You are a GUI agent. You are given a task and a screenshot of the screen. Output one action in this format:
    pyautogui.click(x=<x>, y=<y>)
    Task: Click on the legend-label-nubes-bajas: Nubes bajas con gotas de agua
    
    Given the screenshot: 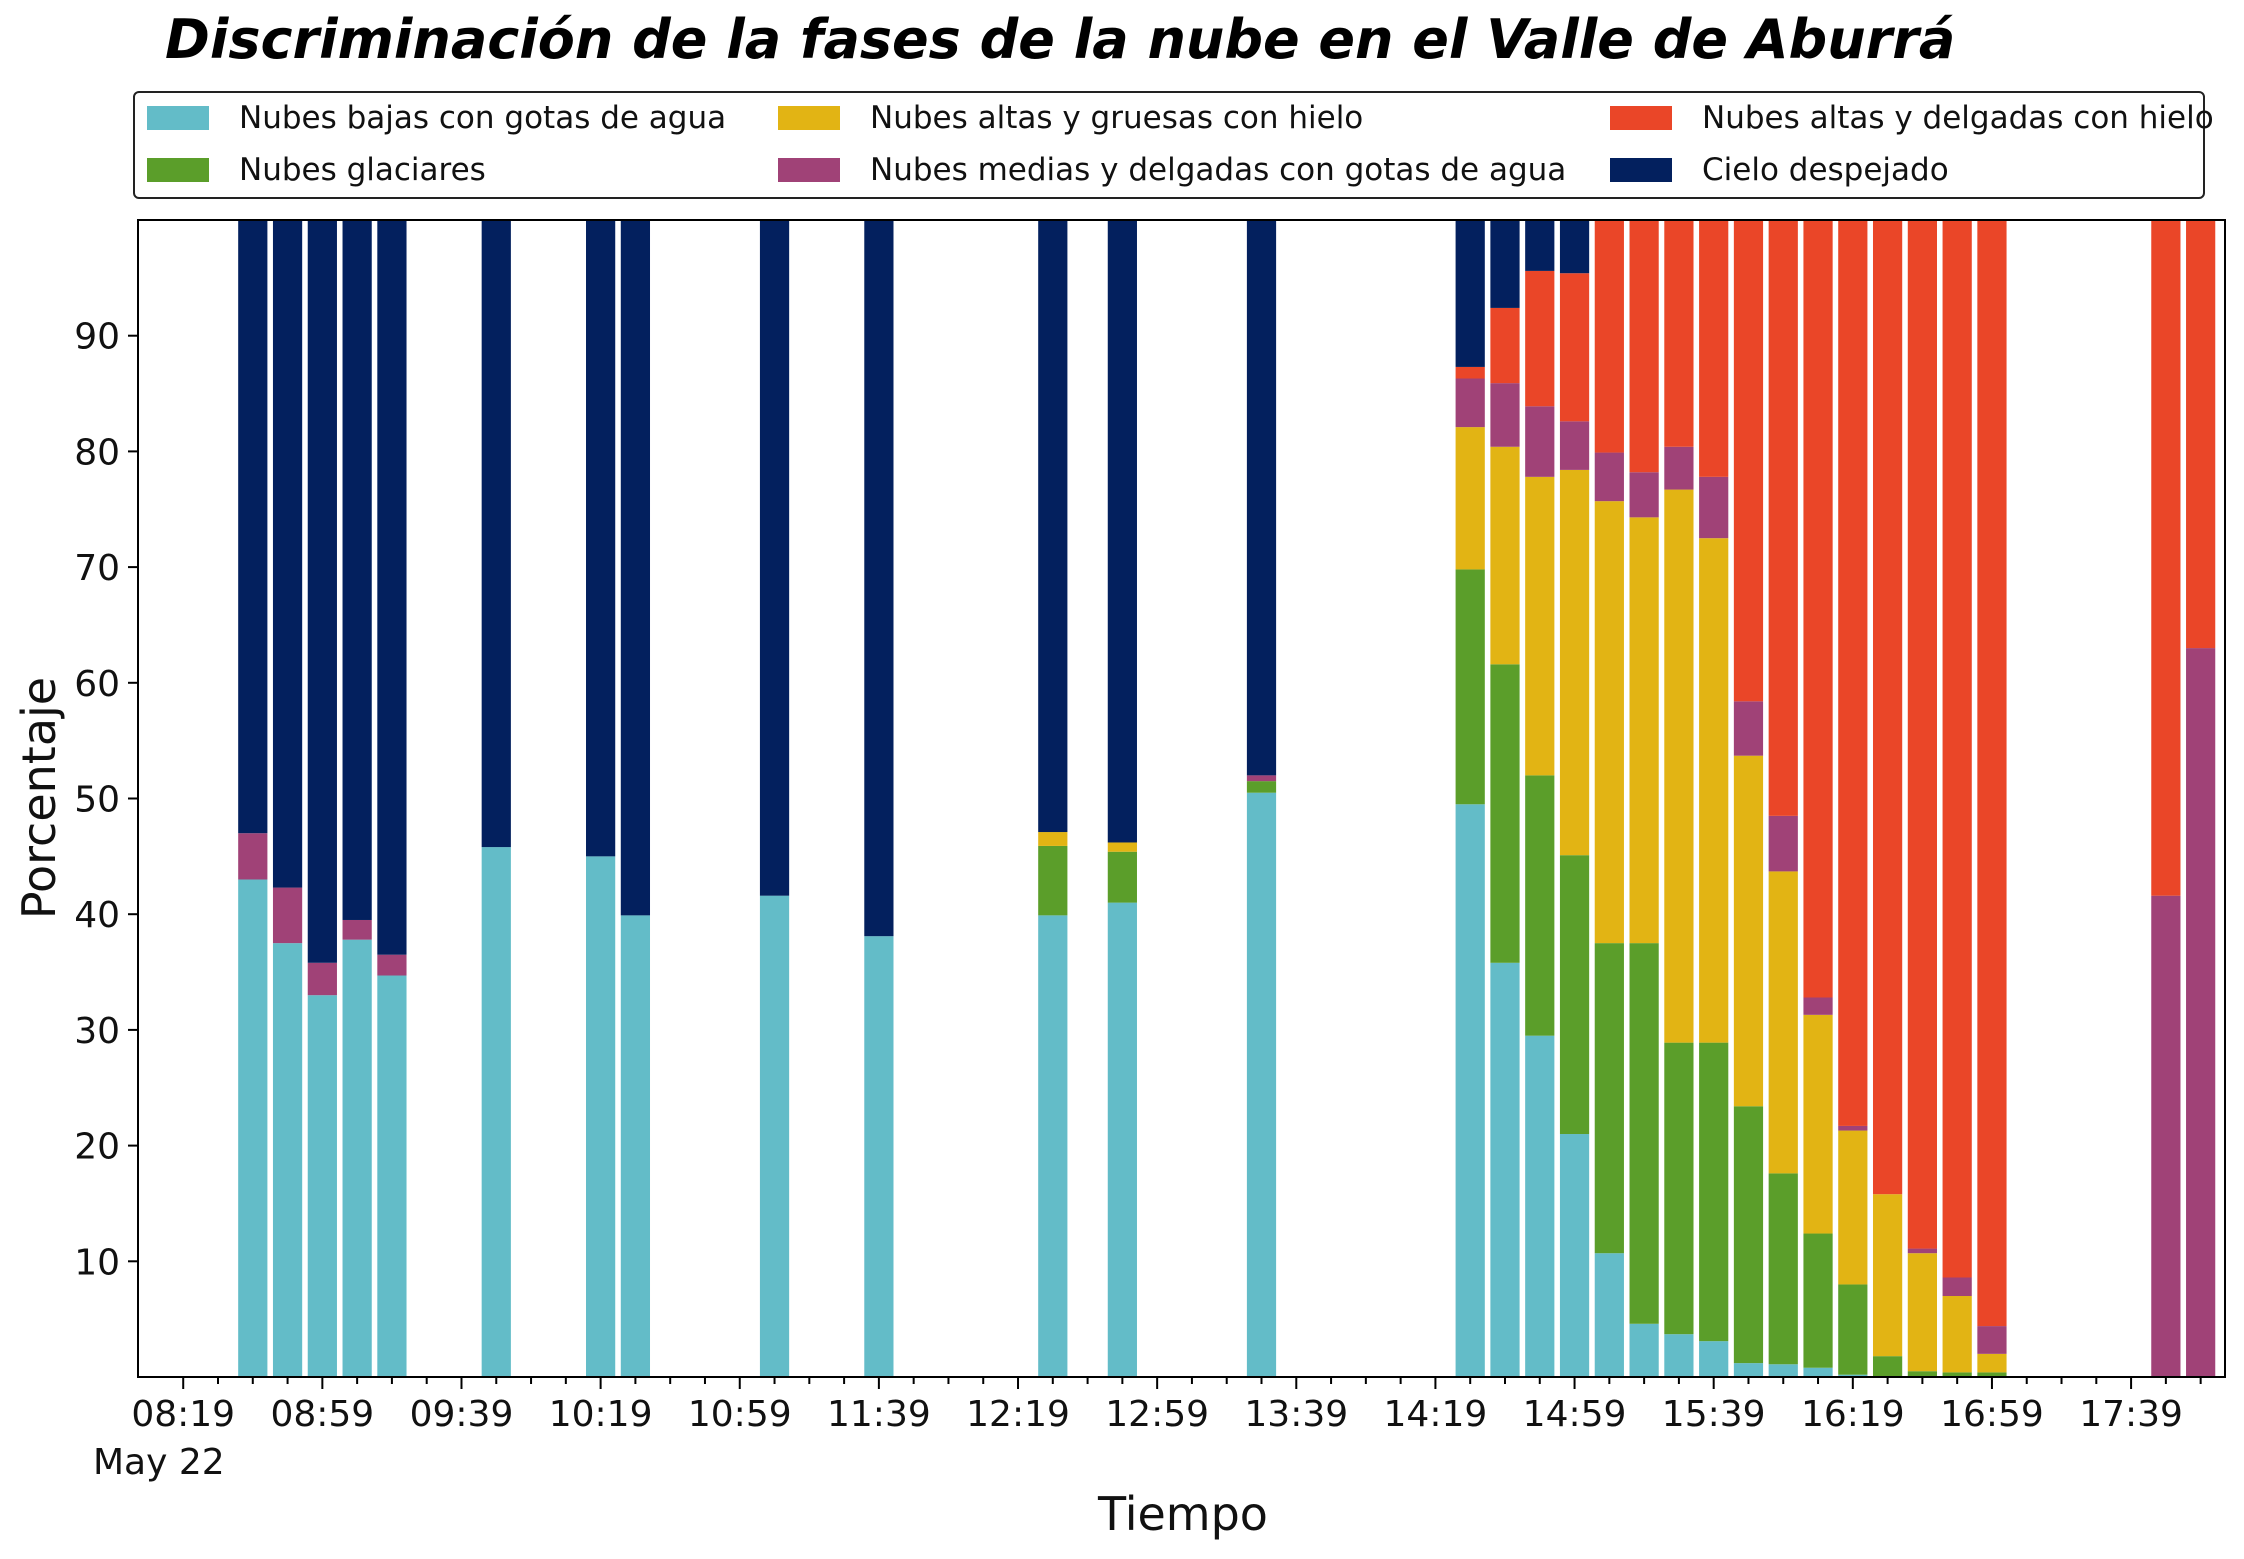 What is the action you would take?
    pyautogui.click(x=483, y=118)
    